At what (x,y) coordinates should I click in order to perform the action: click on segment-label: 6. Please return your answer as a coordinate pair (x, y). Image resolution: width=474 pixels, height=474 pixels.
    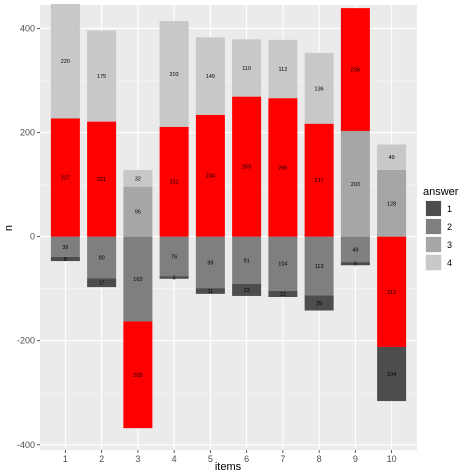
    Looking at the image, I should click on (355, 265).